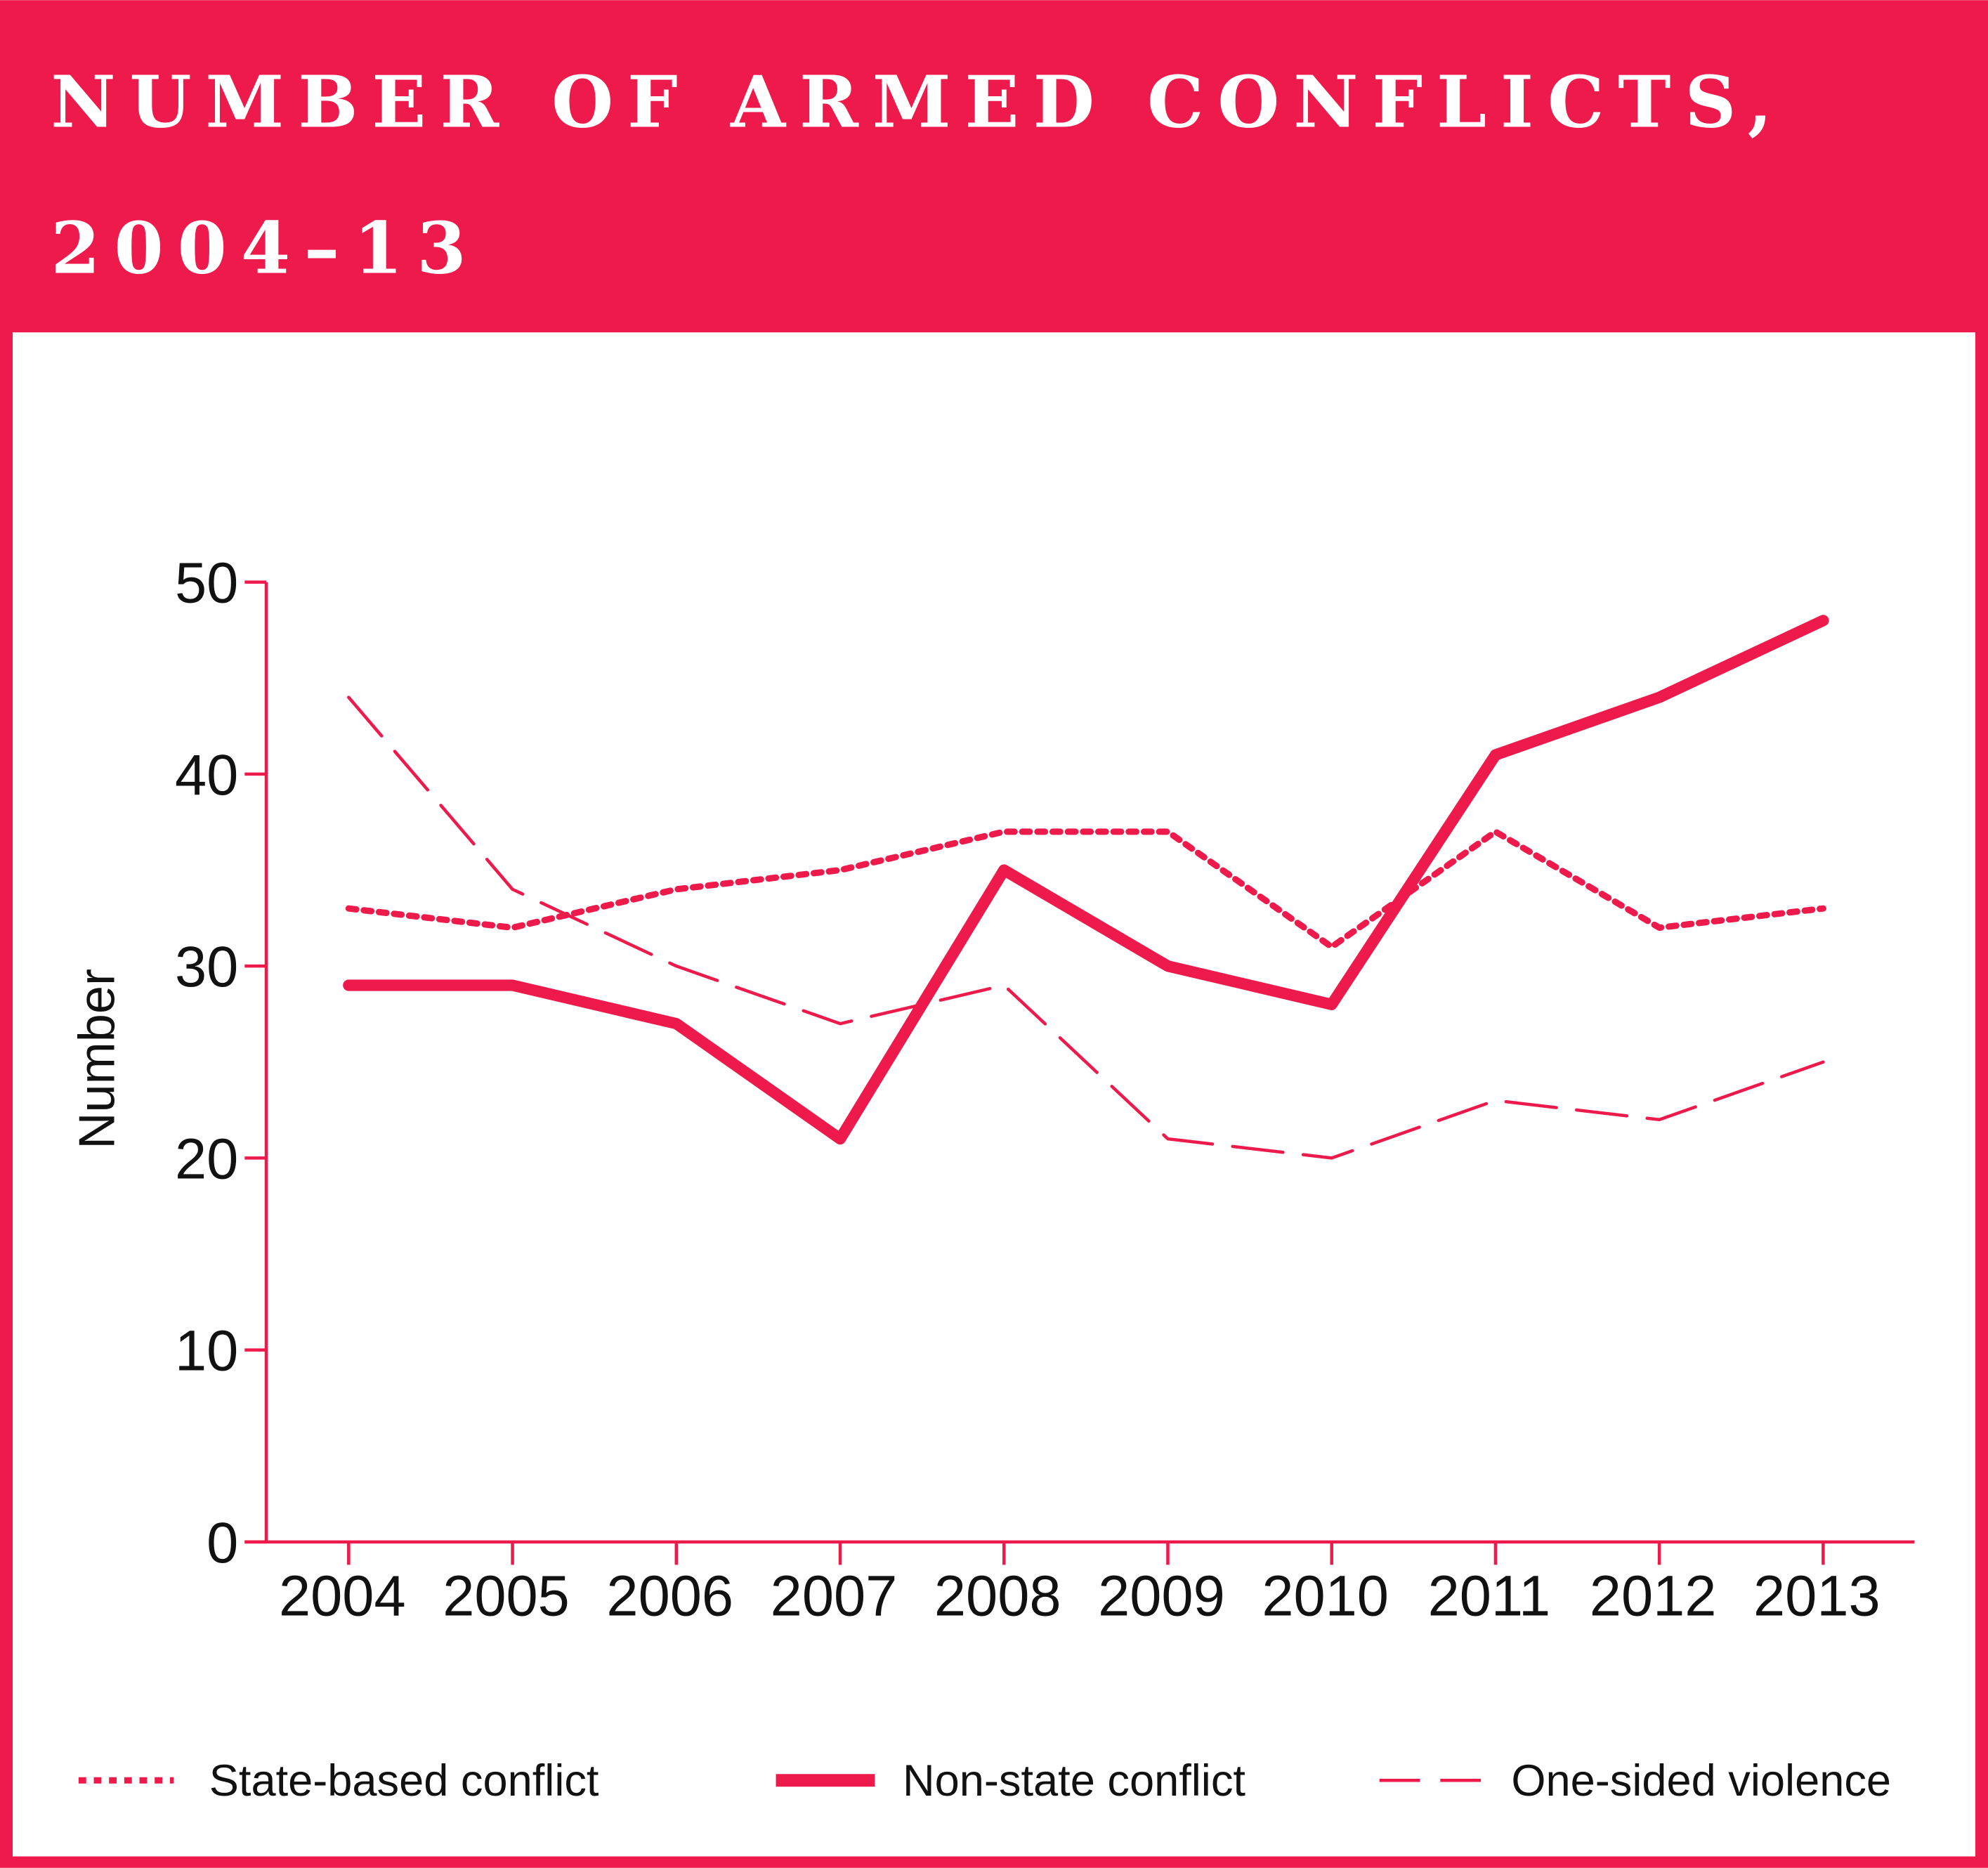  What do you see at coordinates (206, 1351) in the screenshot?
I see `y-tick-label: 10` at bounding box center [206, 1351].